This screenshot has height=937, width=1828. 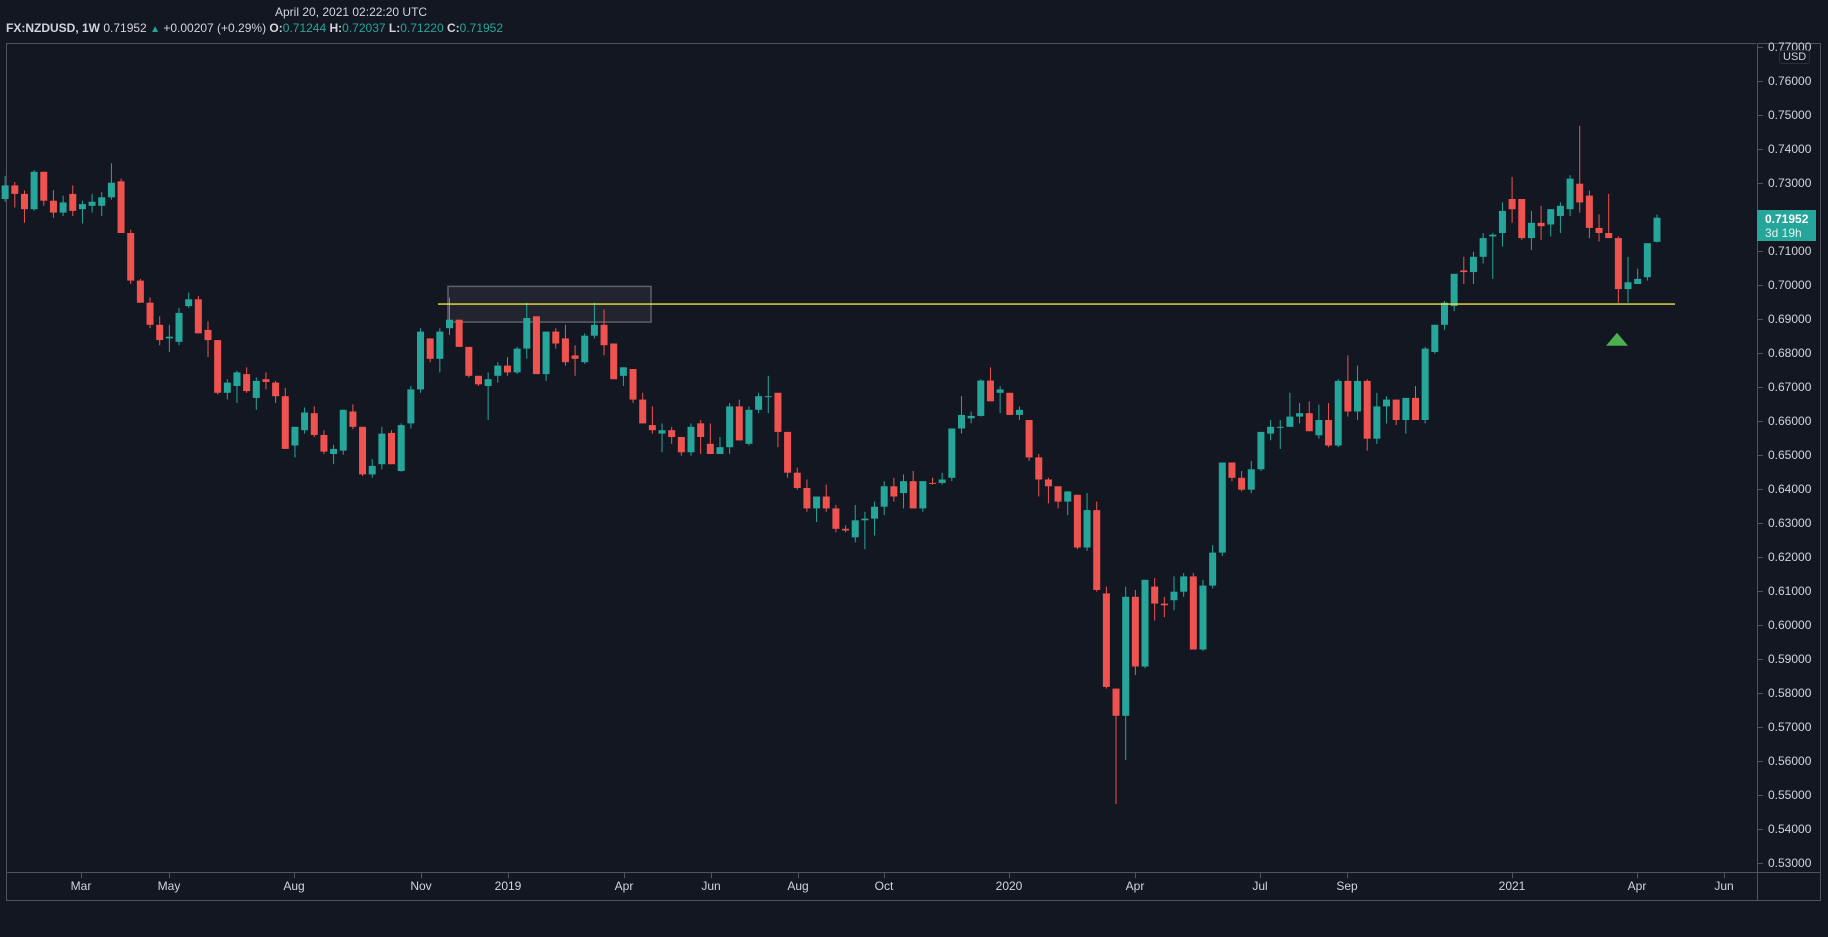 What do you see at coordinates (1790, 319) in the screenshot?
I see `price-tick-label: 0.69000` at bounding box center [1790, 319].